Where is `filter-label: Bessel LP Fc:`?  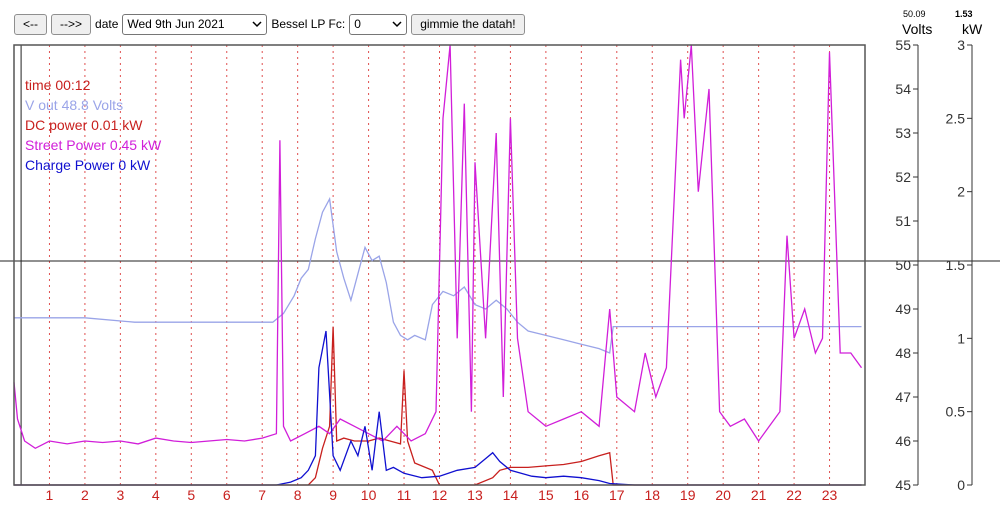 filter-label: Bessel LP Fc: is located at coordinates (308, 24).